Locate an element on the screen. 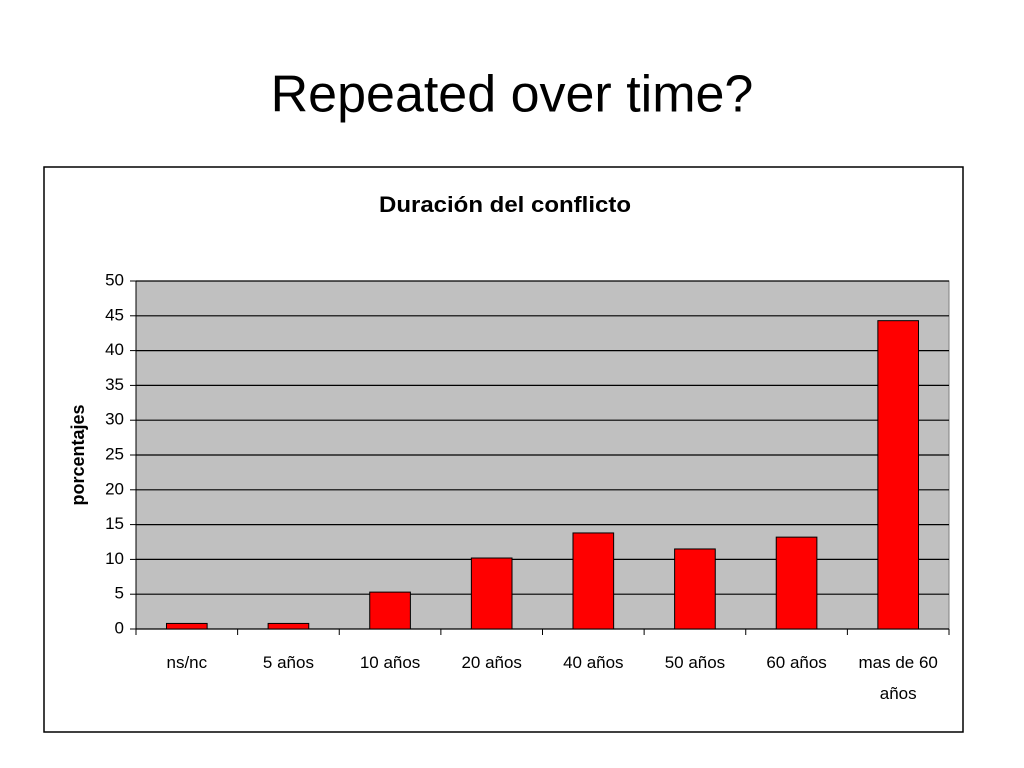 The image size is (1024, 768). x-tick-label: ns/nc is located at coordinates (187, 662).